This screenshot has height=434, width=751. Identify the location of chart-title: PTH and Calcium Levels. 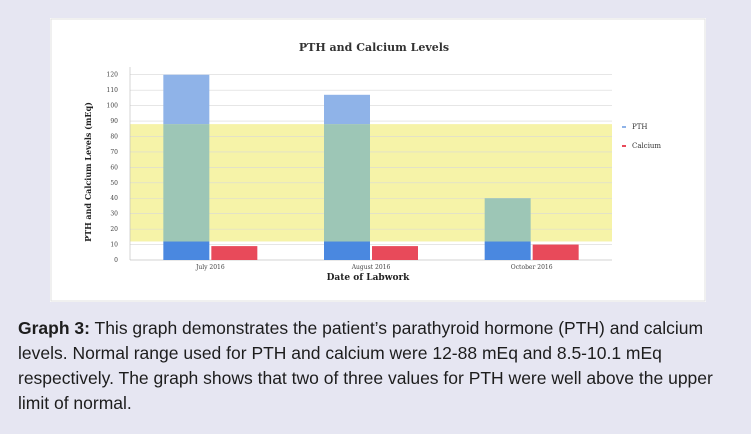
(374, 47).